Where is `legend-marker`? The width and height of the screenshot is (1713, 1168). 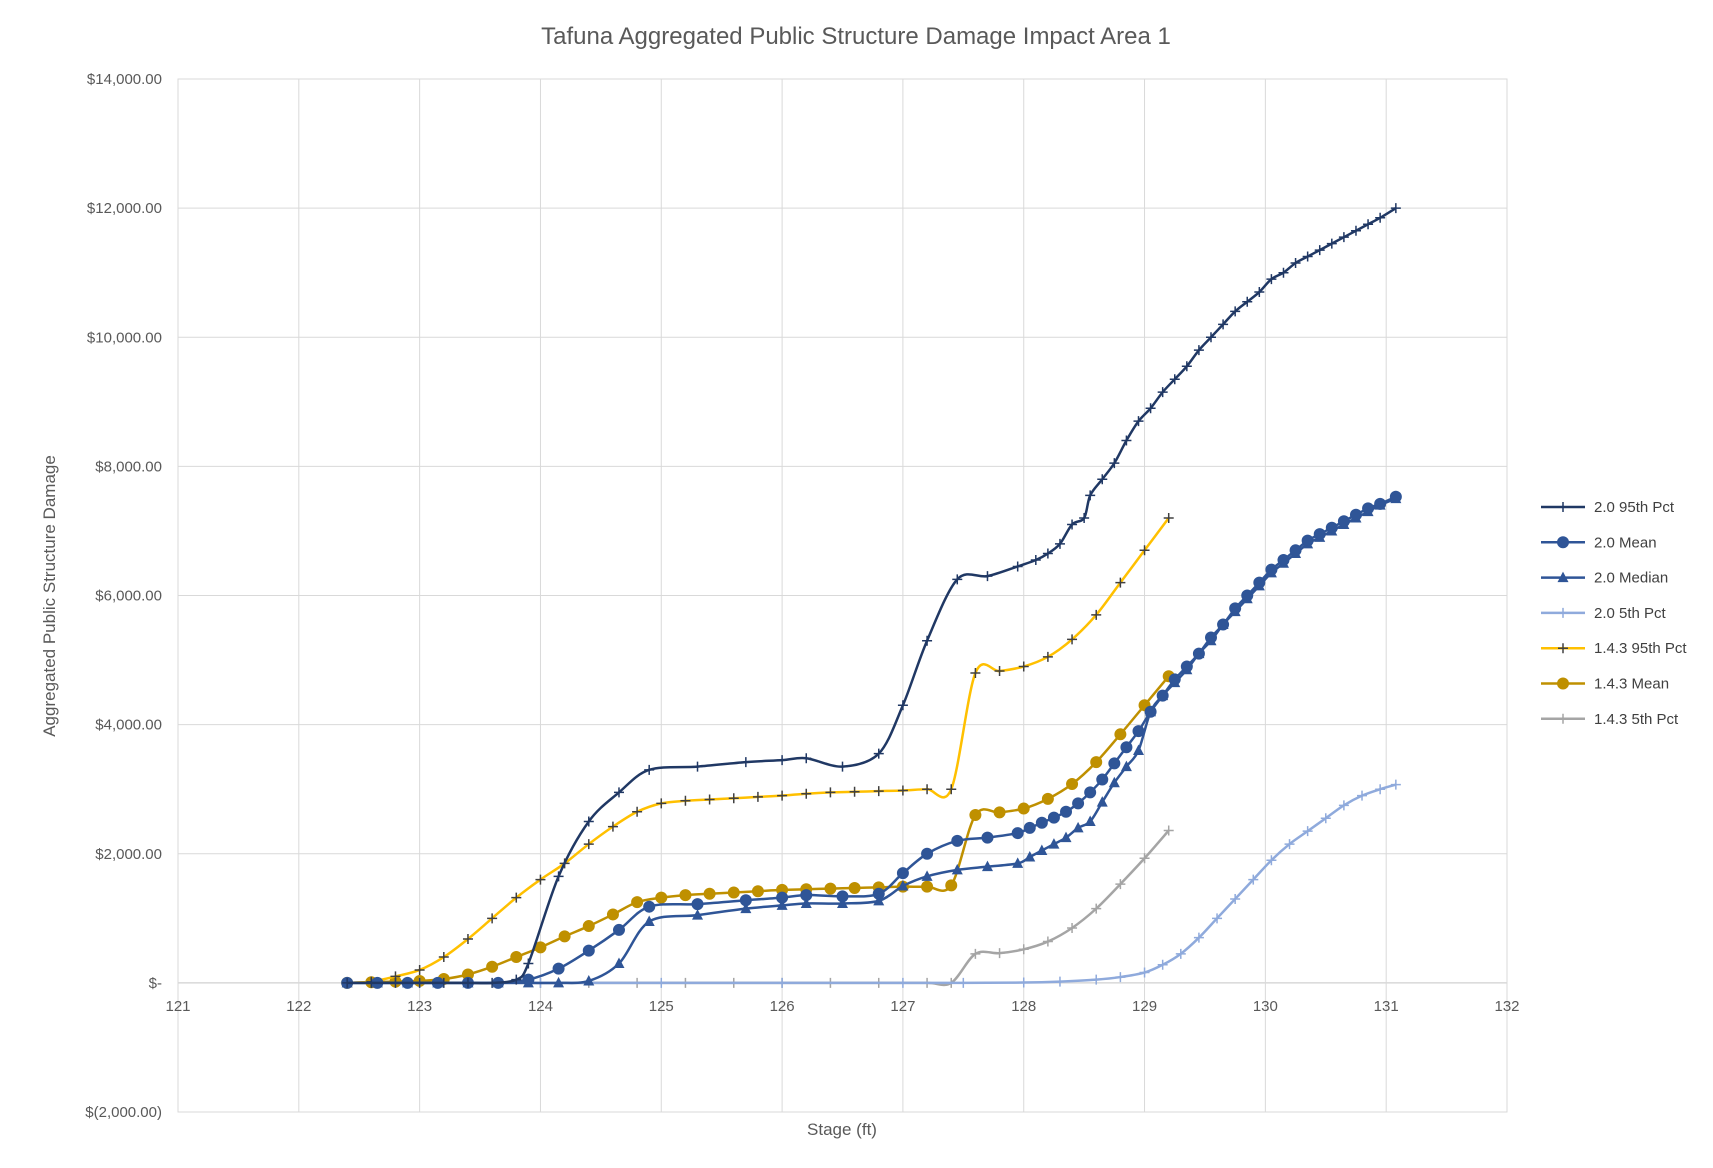 legend-marker is located at coordinates (1563, 542).